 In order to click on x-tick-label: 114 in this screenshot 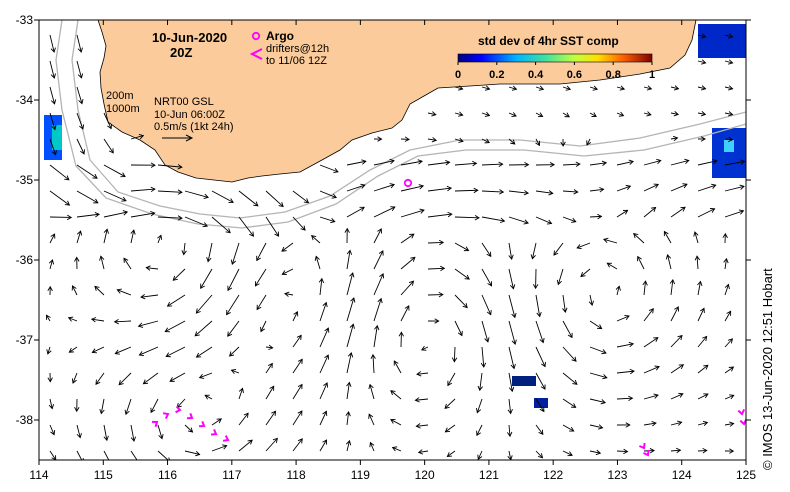, I will do `click(38, 475)`.